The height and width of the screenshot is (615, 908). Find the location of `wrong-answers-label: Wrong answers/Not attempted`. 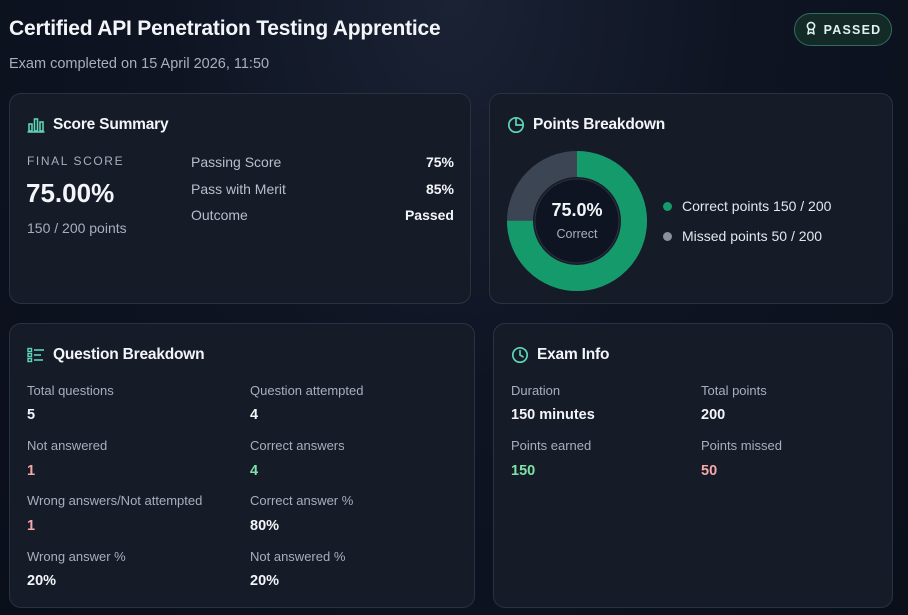

wrong-answers-label: Wrong answers/Not attempted is located at coordinates (115, 500).